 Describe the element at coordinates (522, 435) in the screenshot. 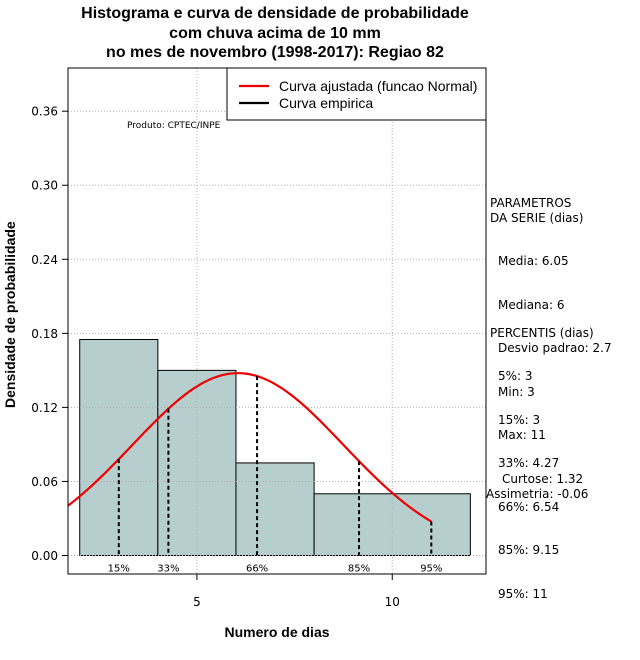

I see `param-max: Max: 11` at that location.